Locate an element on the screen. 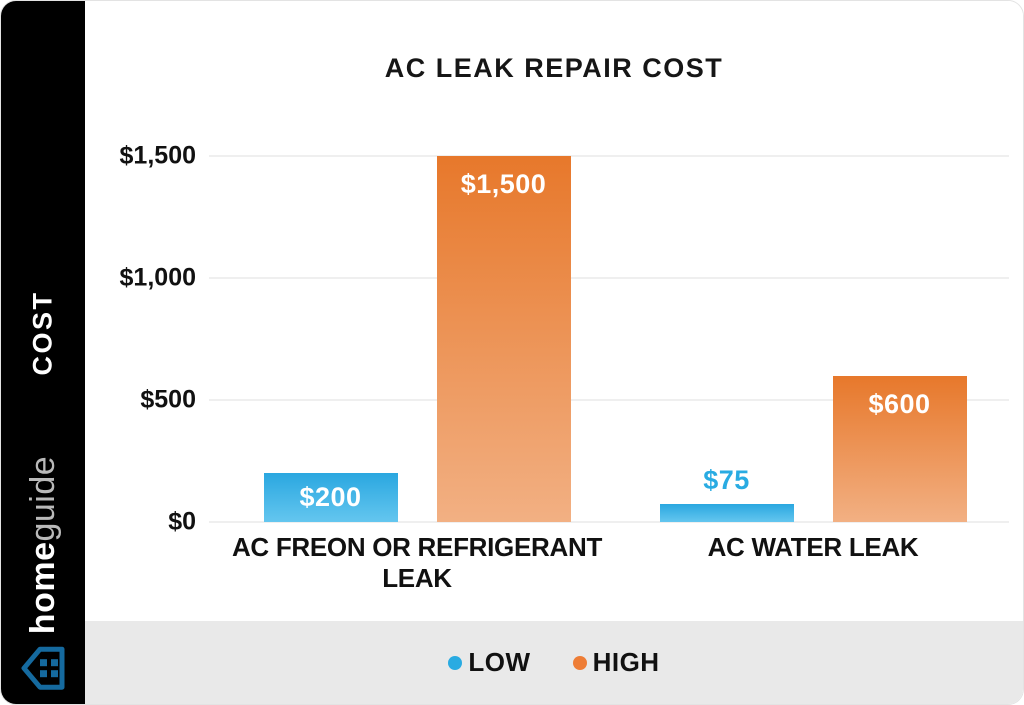 The width and height of the screenshot is (1024, 705). homeguide-brand: homeguide is located at coordinates (43, 573).